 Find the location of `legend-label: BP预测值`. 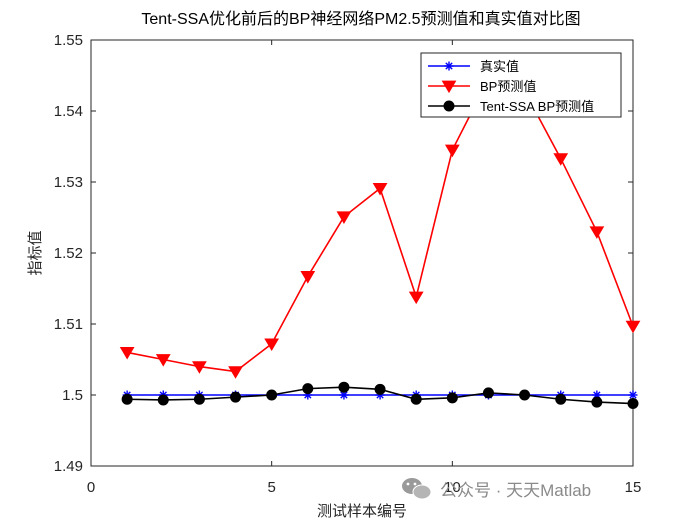

legend-label: BP预测值 is located at coordinates (508, 86).